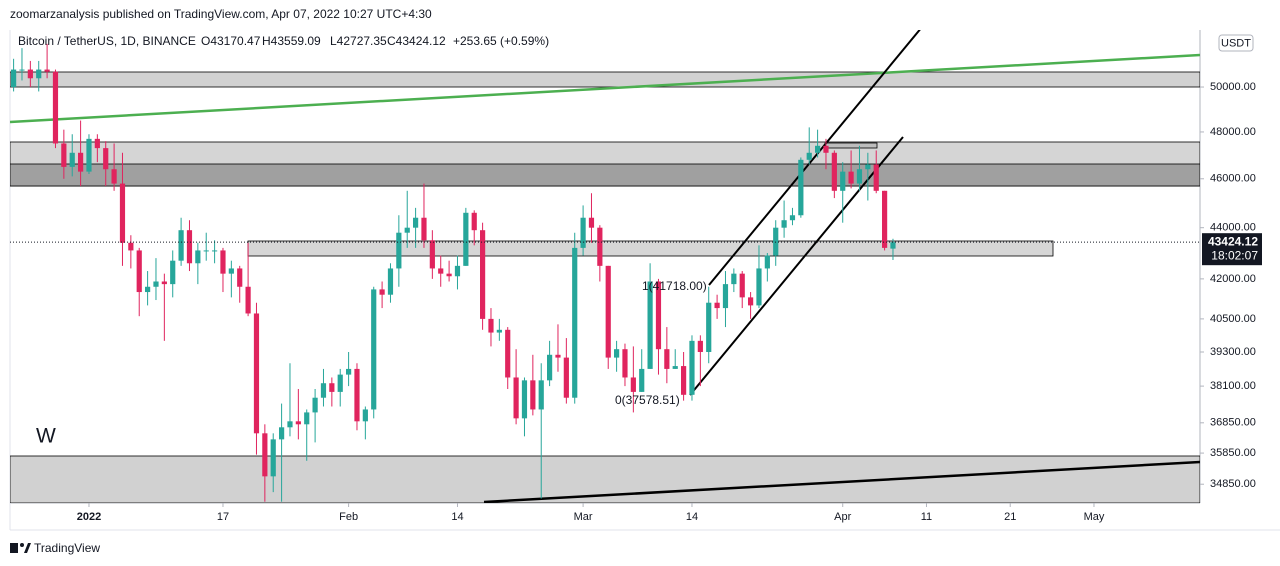 The height and width of the screenshot is (566, 1280). Describe the element at coordinates (223, 517) in the screenshot. I see `x-tick-label: 17` at that location.